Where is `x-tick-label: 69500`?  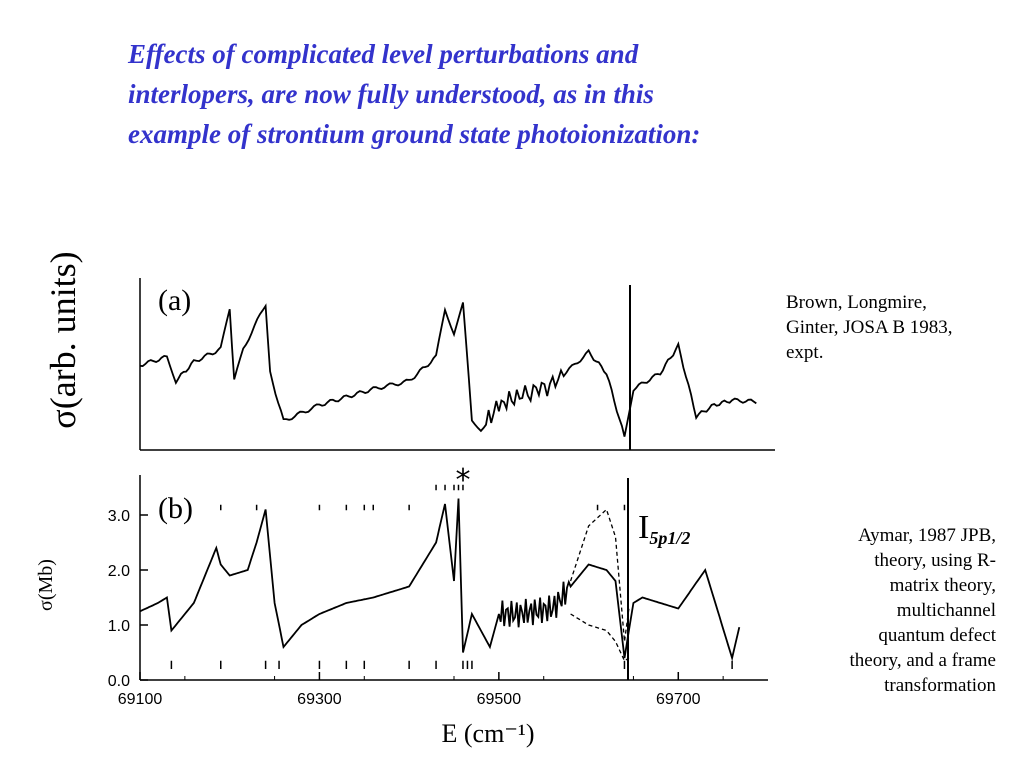 x-tick-label: 69500 is located at coordinates (499, 699).